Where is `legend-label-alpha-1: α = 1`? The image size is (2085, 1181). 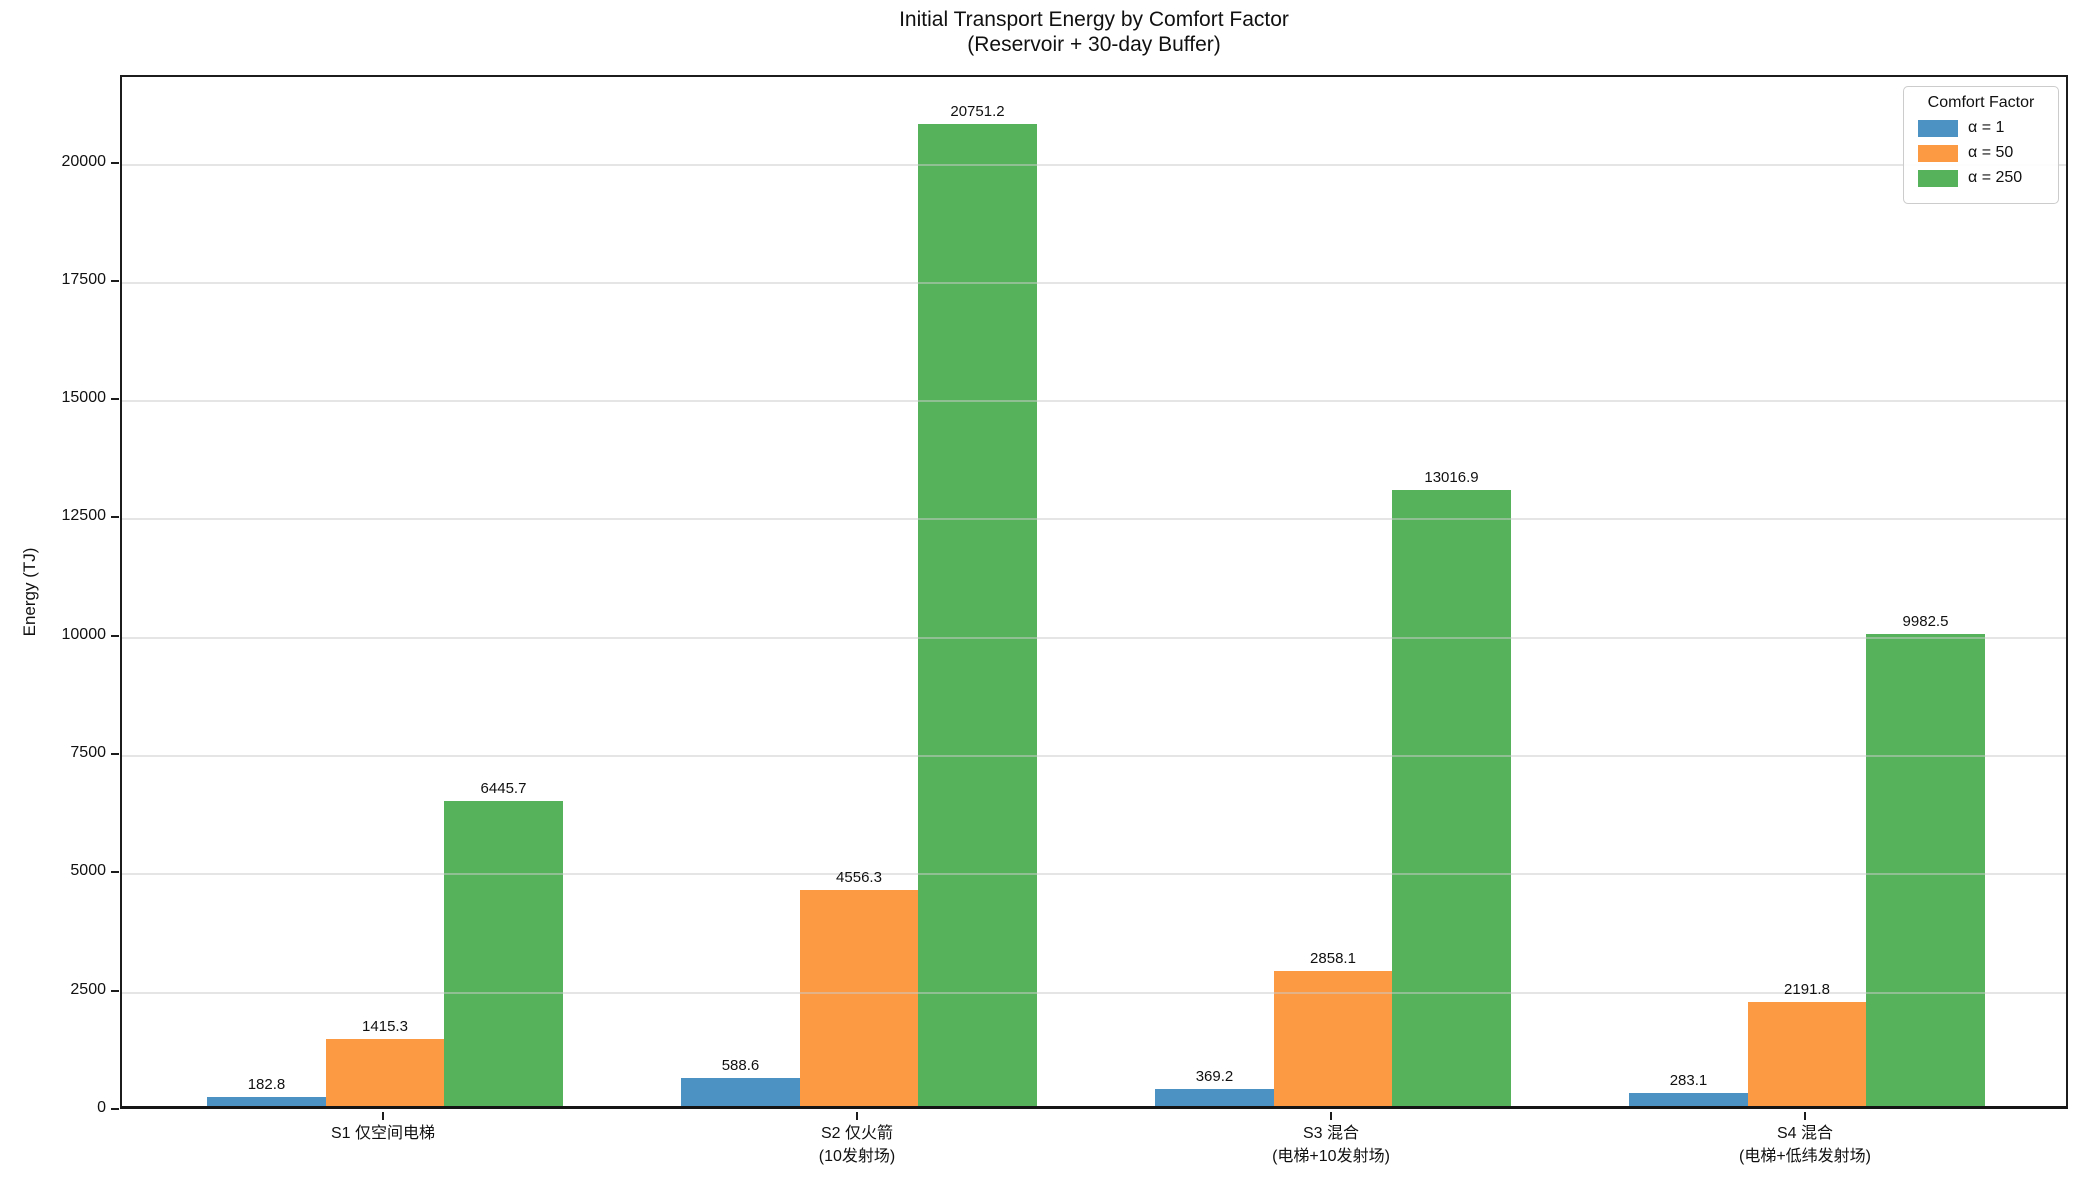 legend-label-alpha-1: α = 1 is located at coordinates (1986, 127).